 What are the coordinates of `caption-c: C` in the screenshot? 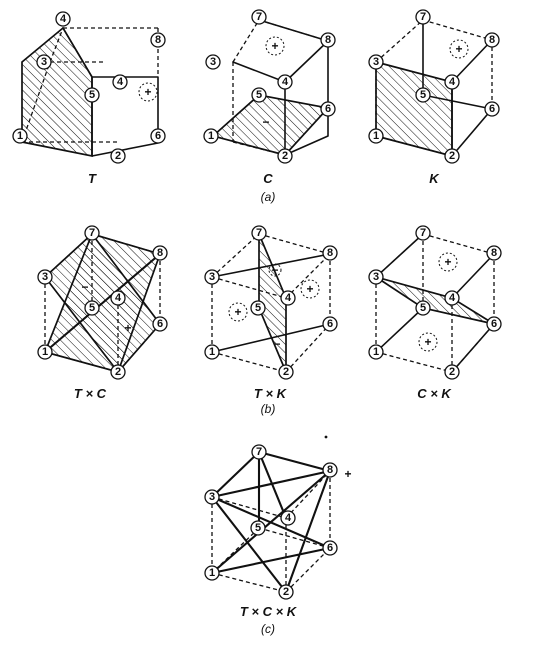 It's located at (268, 178).